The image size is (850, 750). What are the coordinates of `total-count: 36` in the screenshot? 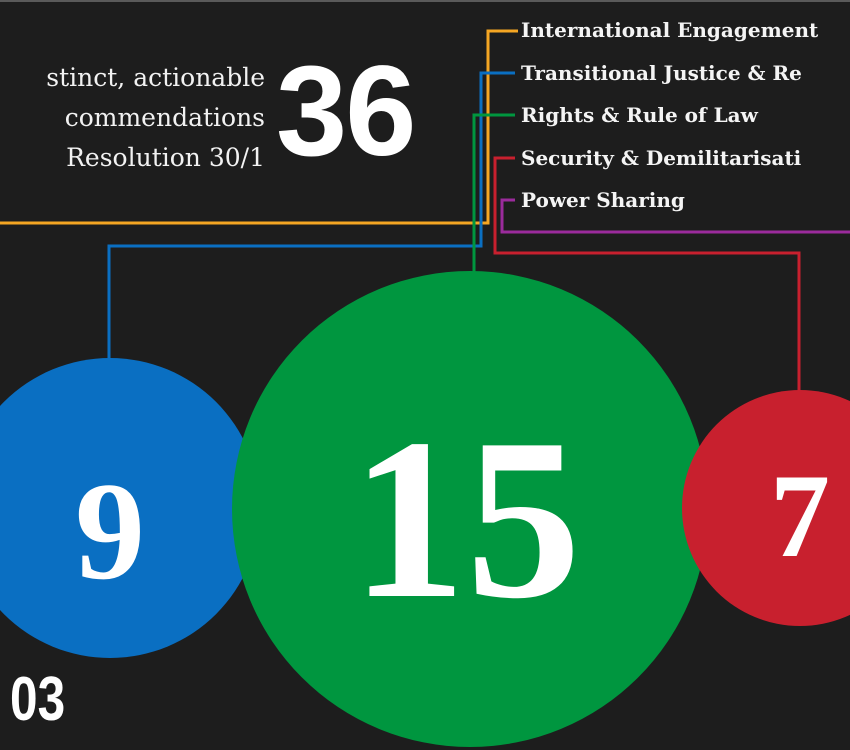 It's located at (346, 111).